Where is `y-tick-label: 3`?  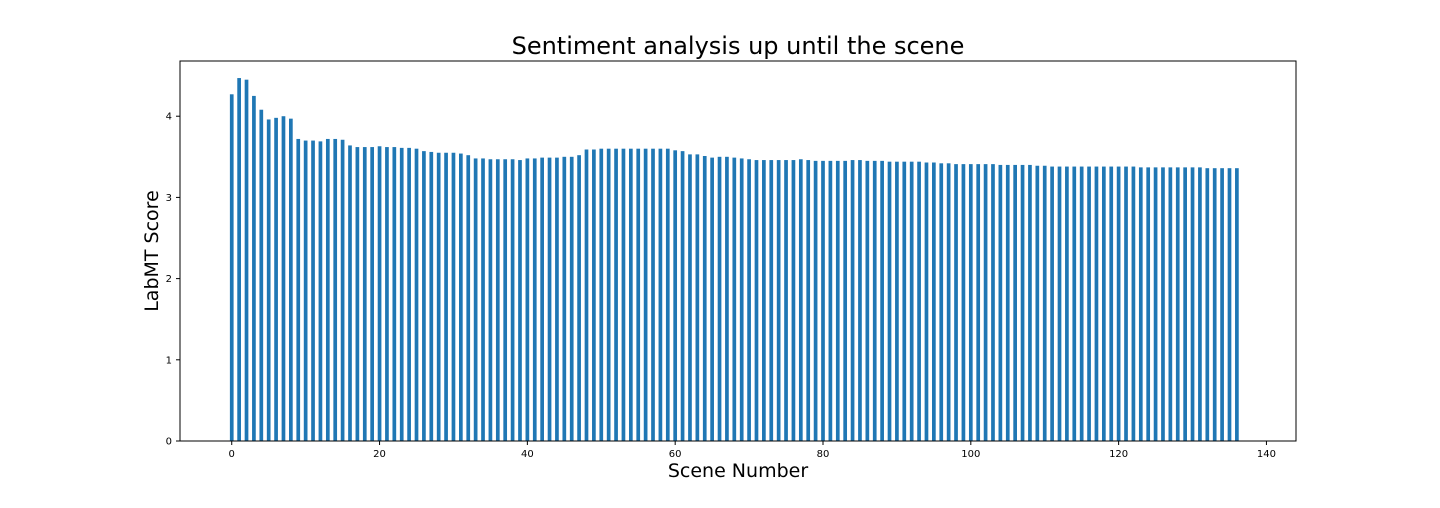
y-tick-label: 3 is located at coordinates (169, 198).